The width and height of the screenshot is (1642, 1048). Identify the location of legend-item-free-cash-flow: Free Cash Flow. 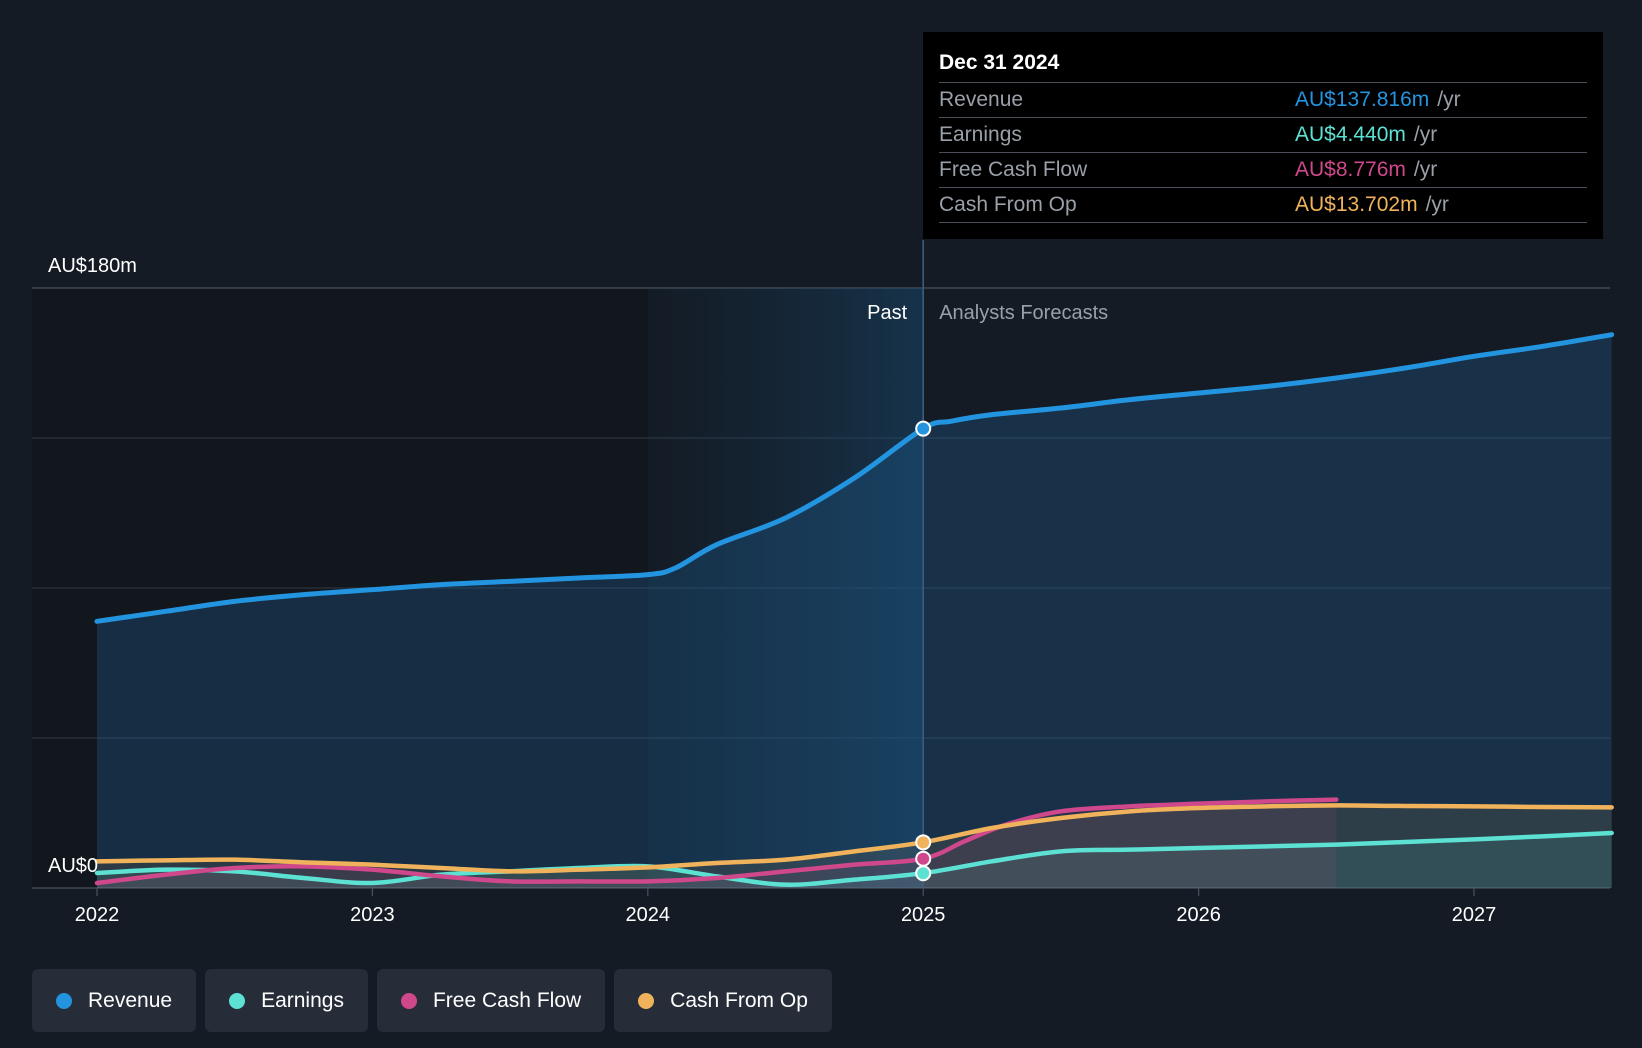
(491, 1000).